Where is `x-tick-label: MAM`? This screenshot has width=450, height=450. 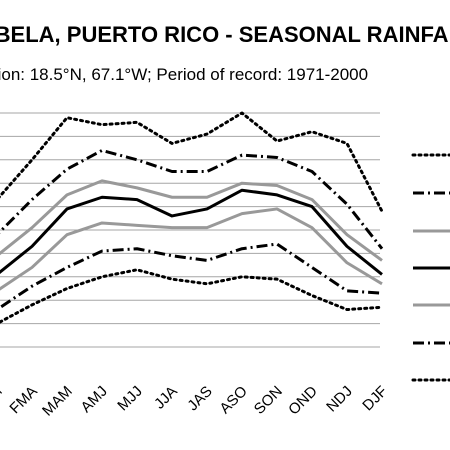
x-tick-label: MAM is located at coordinates (57, 401).